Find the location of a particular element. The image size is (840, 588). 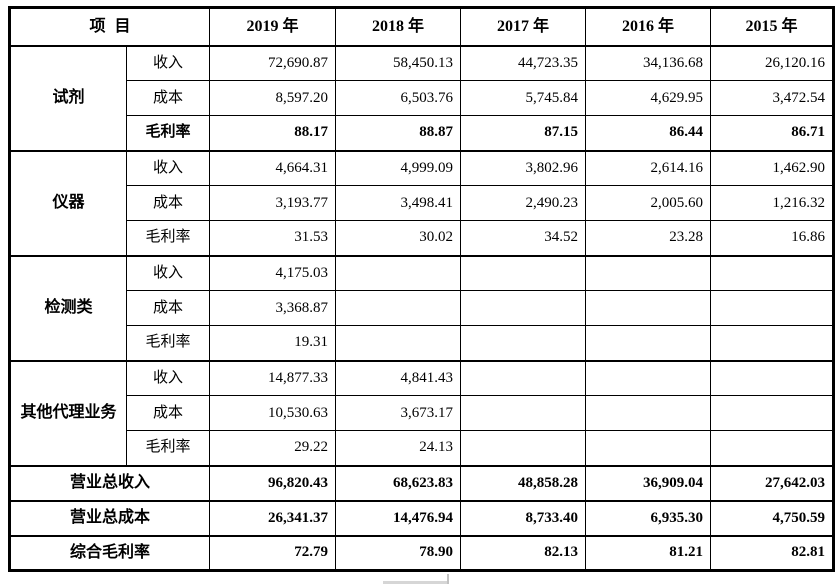

value-cell: 3,472.54 is located at coordinates (772, 98).